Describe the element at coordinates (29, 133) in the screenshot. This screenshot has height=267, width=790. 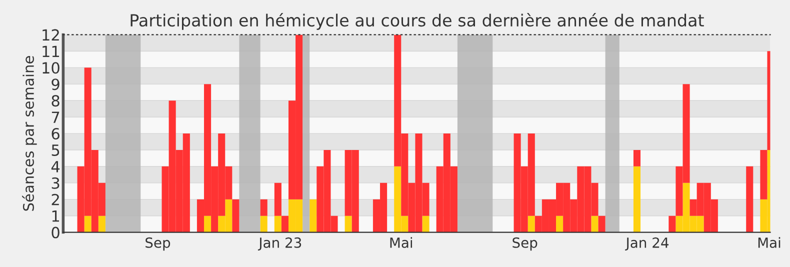
I see `y-axis-title: Séances par semaine` at that location.